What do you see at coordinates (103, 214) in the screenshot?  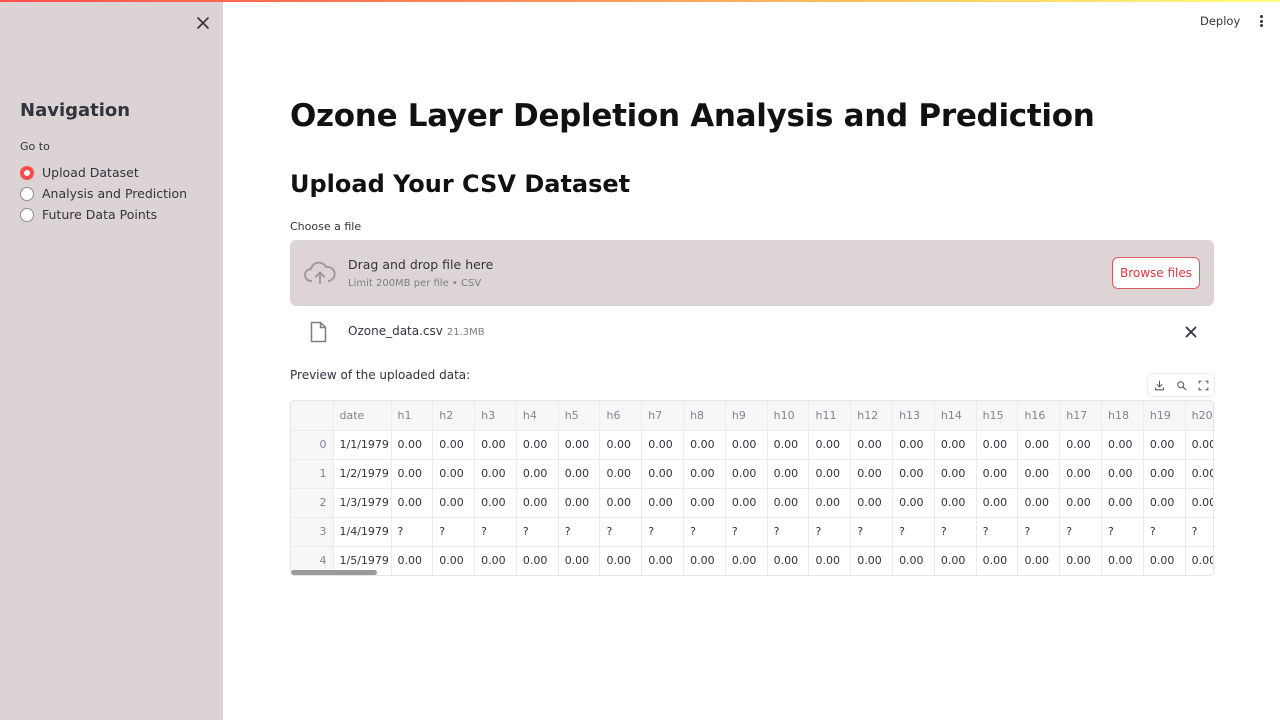 I see `radio-future-data-points: Future Data Points` at bounding box center [103, 214].